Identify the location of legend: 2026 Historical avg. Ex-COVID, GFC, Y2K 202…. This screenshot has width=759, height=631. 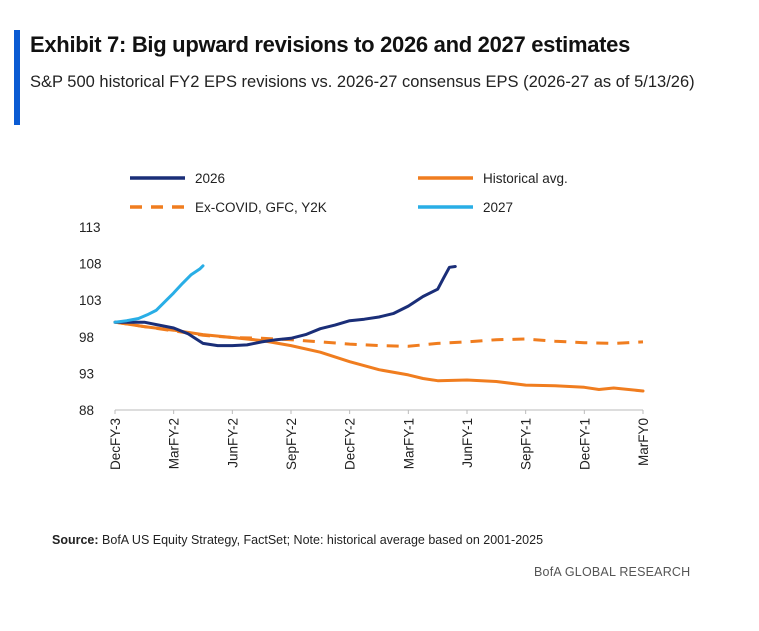
(349, 193).